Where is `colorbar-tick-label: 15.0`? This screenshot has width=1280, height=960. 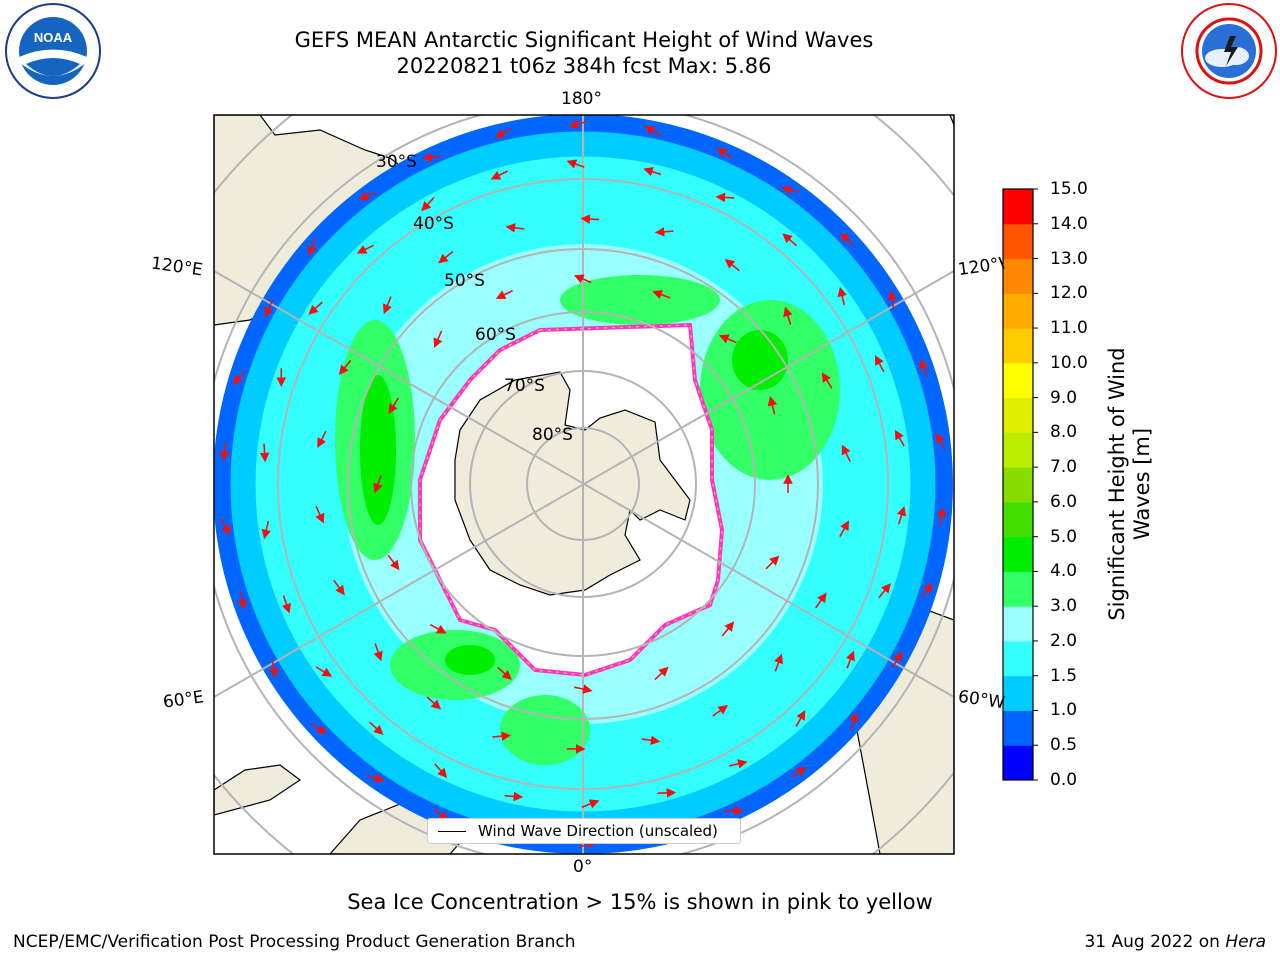 colorbar-tick-label: 15.0 is located at coordinates (1069, 189).